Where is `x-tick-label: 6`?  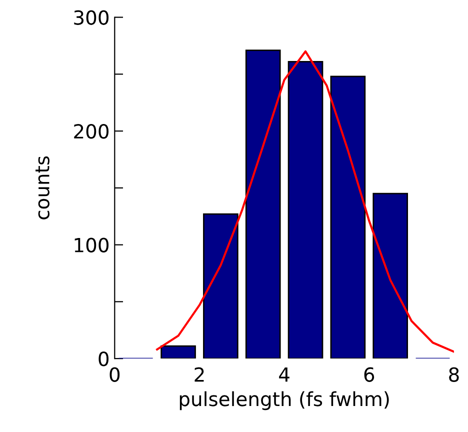
x-tick-label: 6 is located at coordinates (369, 374).